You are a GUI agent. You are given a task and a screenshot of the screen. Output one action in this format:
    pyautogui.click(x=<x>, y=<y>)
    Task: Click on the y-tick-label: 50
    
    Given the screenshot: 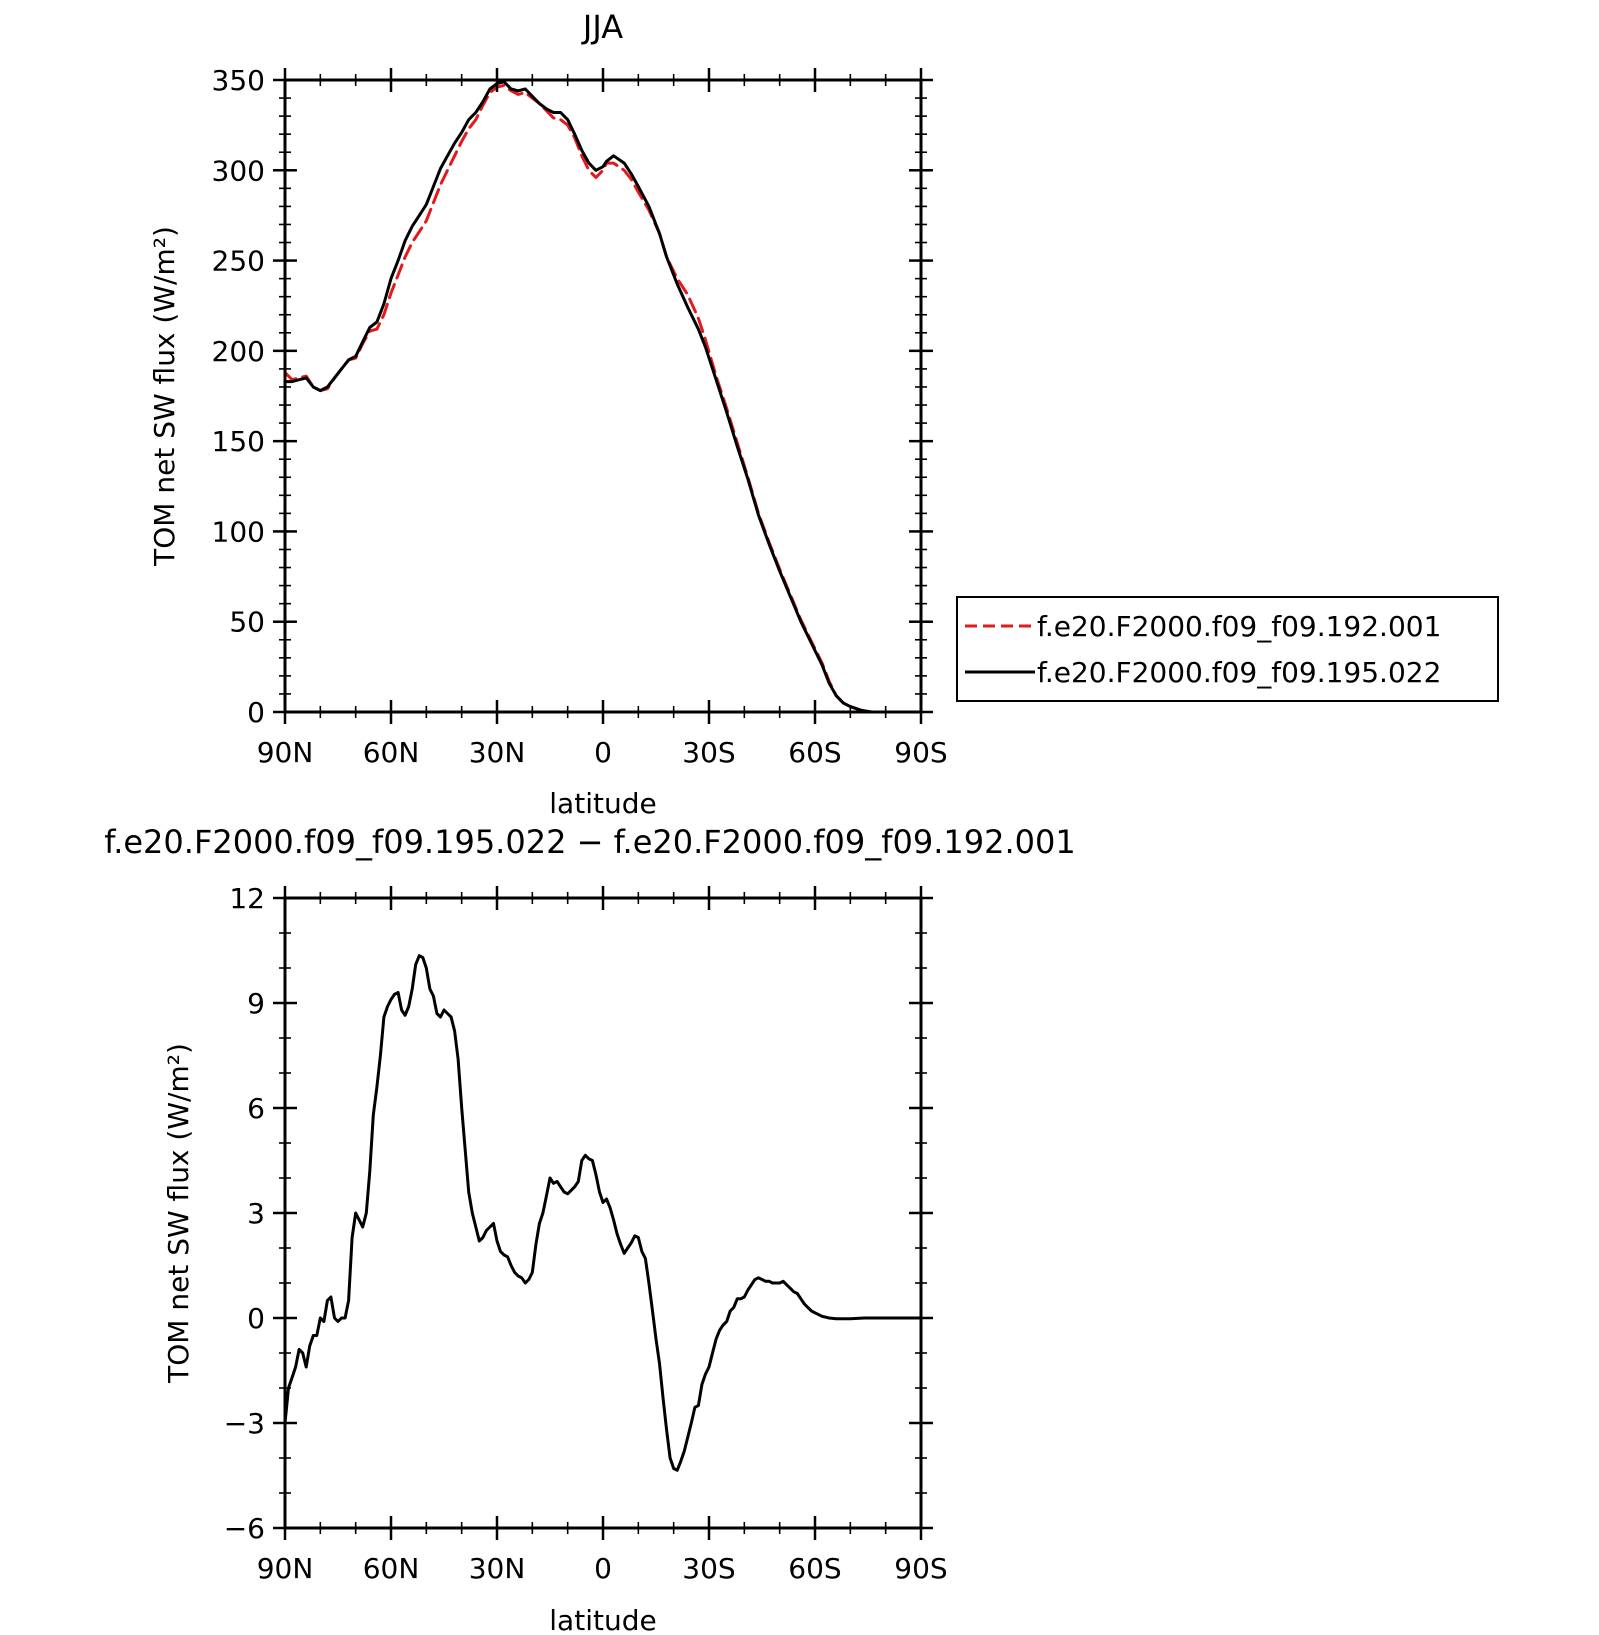 What is the action you would take?
    pyautogui.click(x=247, y=622)
    